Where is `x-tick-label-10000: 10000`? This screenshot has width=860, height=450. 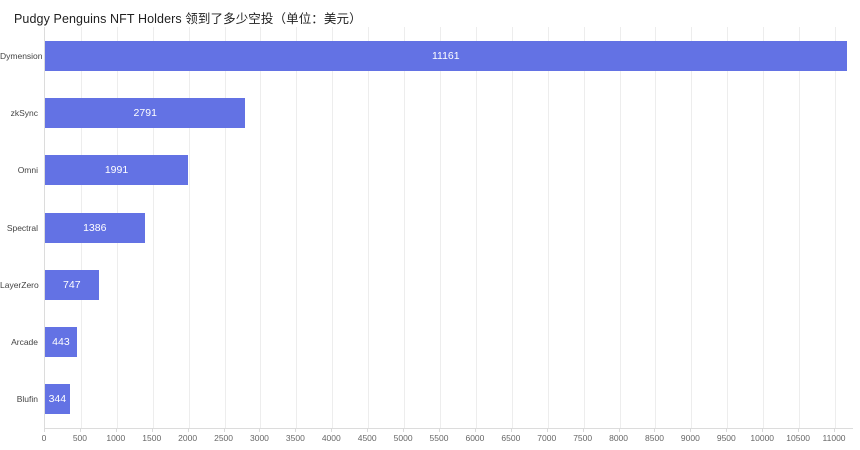
x-tick-label-10000: 10000 is located at coordinates (762, 438).